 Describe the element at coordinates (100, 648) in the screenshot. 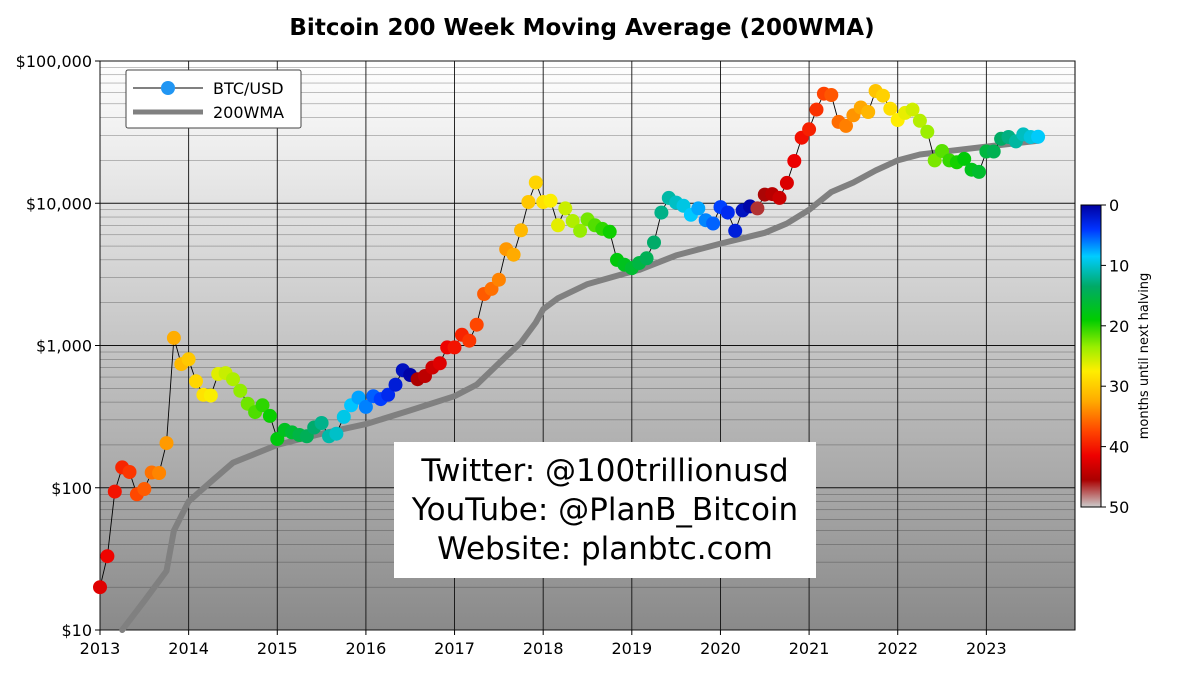

I see `x-tick-label: 2013` at that location.